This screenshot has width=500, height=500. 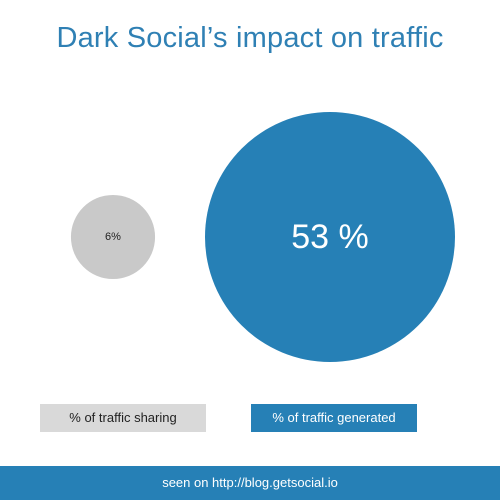 What do you see at coordinates (250, 483) in the screenshot?
I see `footer-source: seen on http://blog.getsocial.io` at bounding box center [250, 483].